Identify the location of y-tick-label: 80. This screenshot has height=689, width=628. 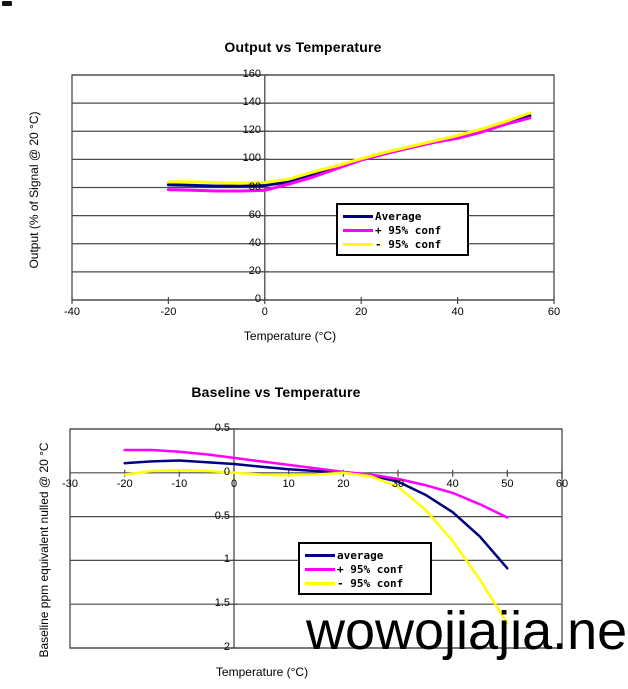
(254, 186).